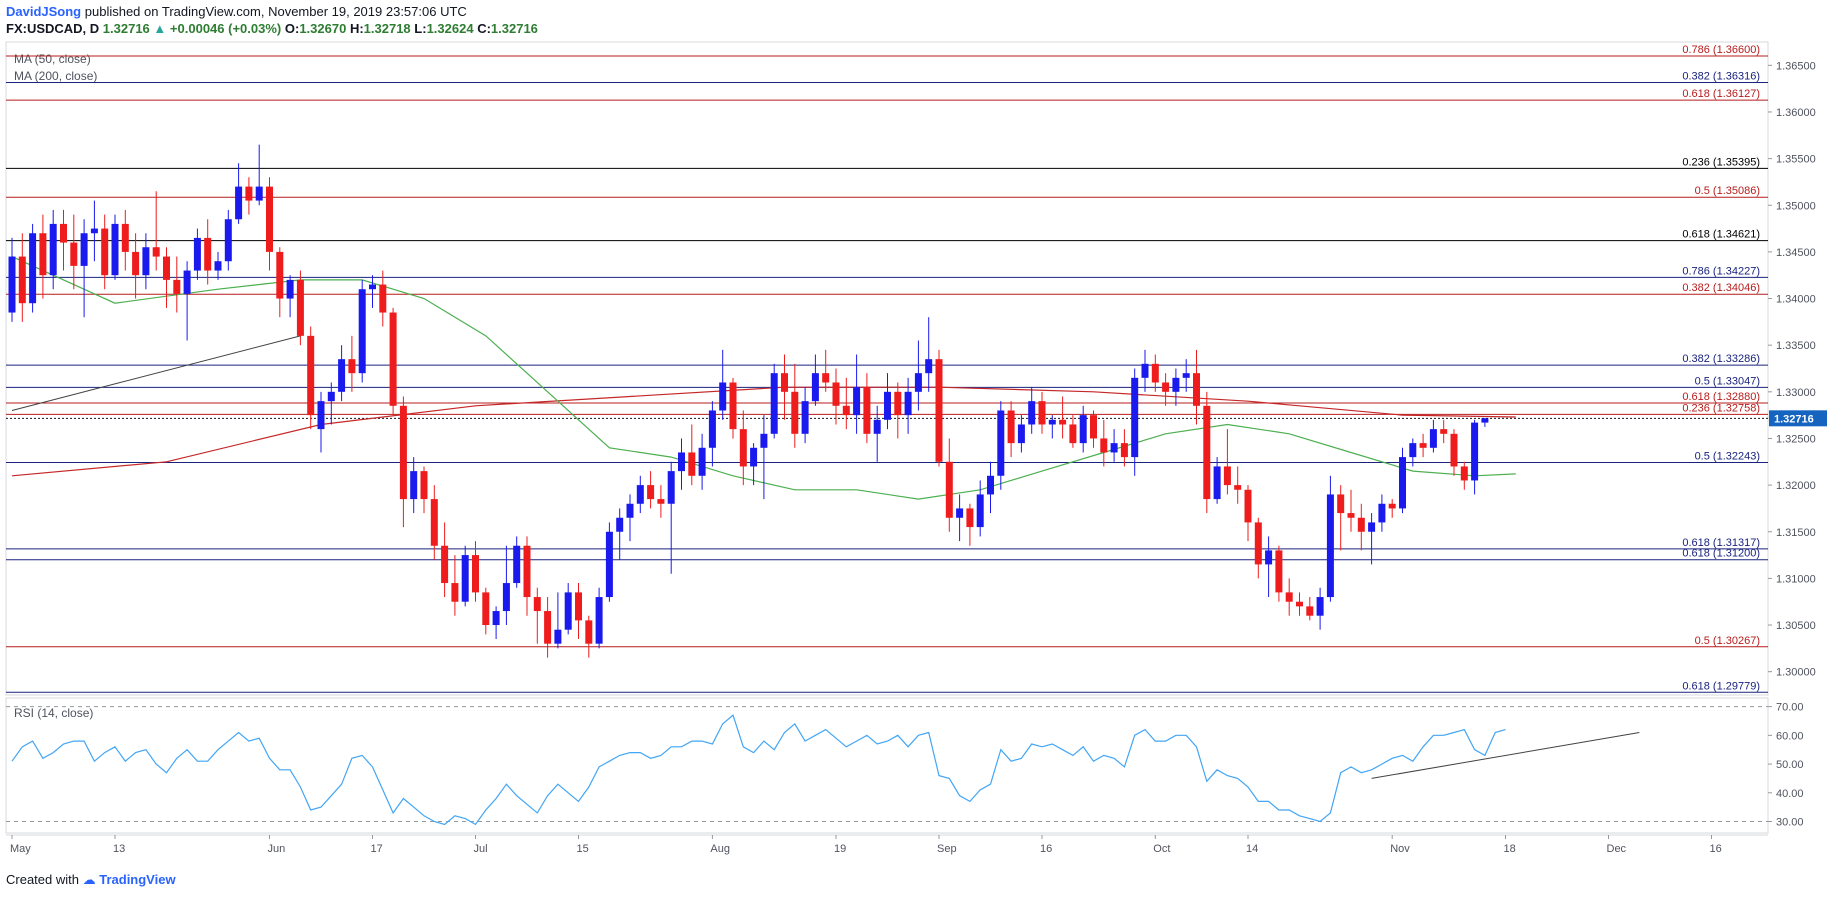 This screenshot has width=1828, height=898. Describe the element at coordinates (1798, 418) in the screenshot. I see `last-price-tag` at that location.